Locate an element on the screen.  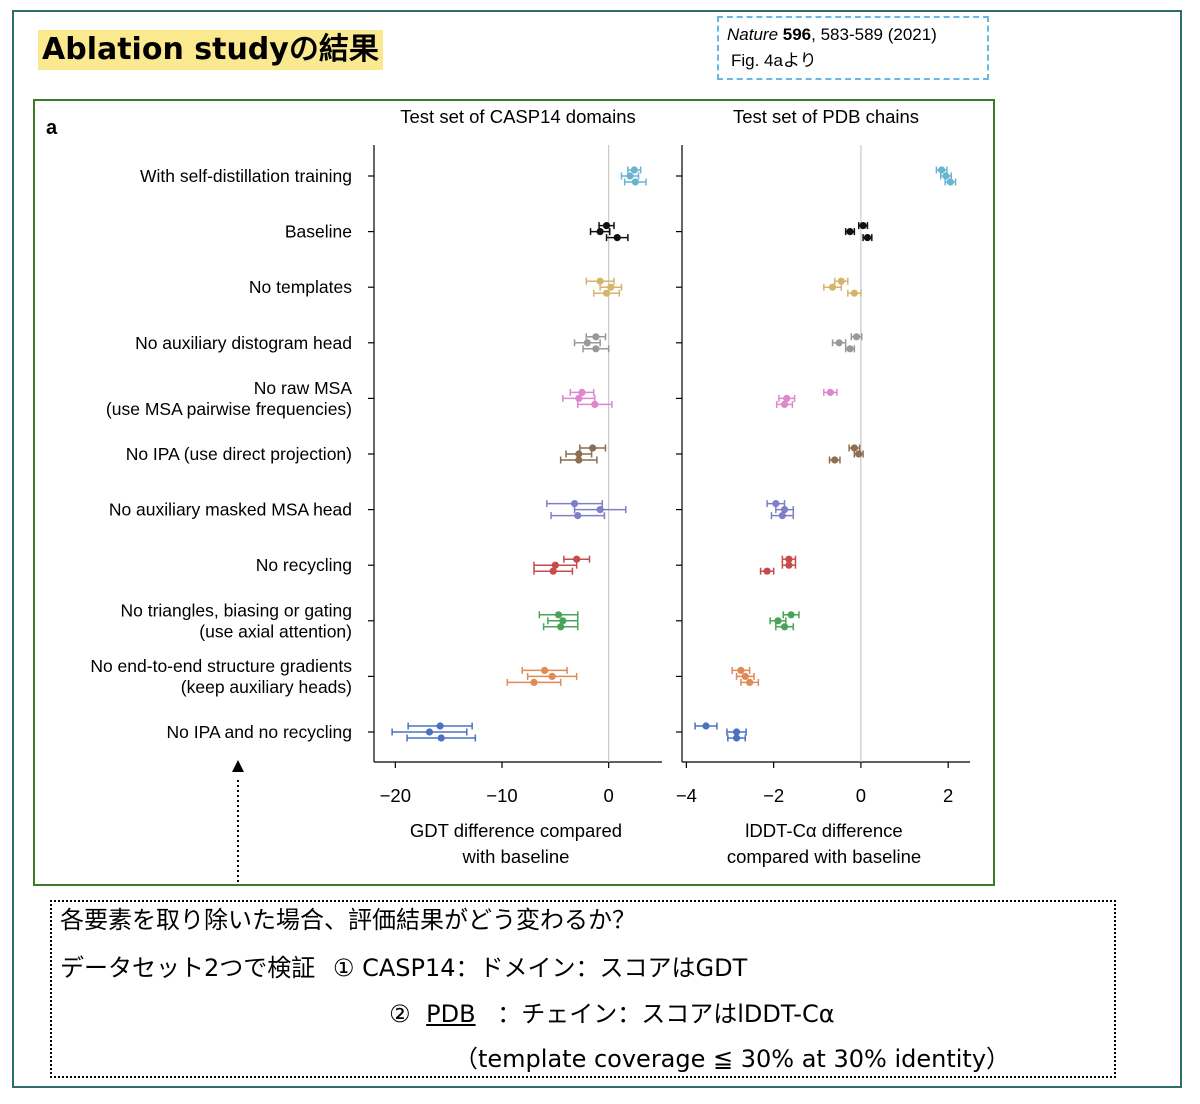
x-tick-label: −20 is located at coordinates (395, 795).